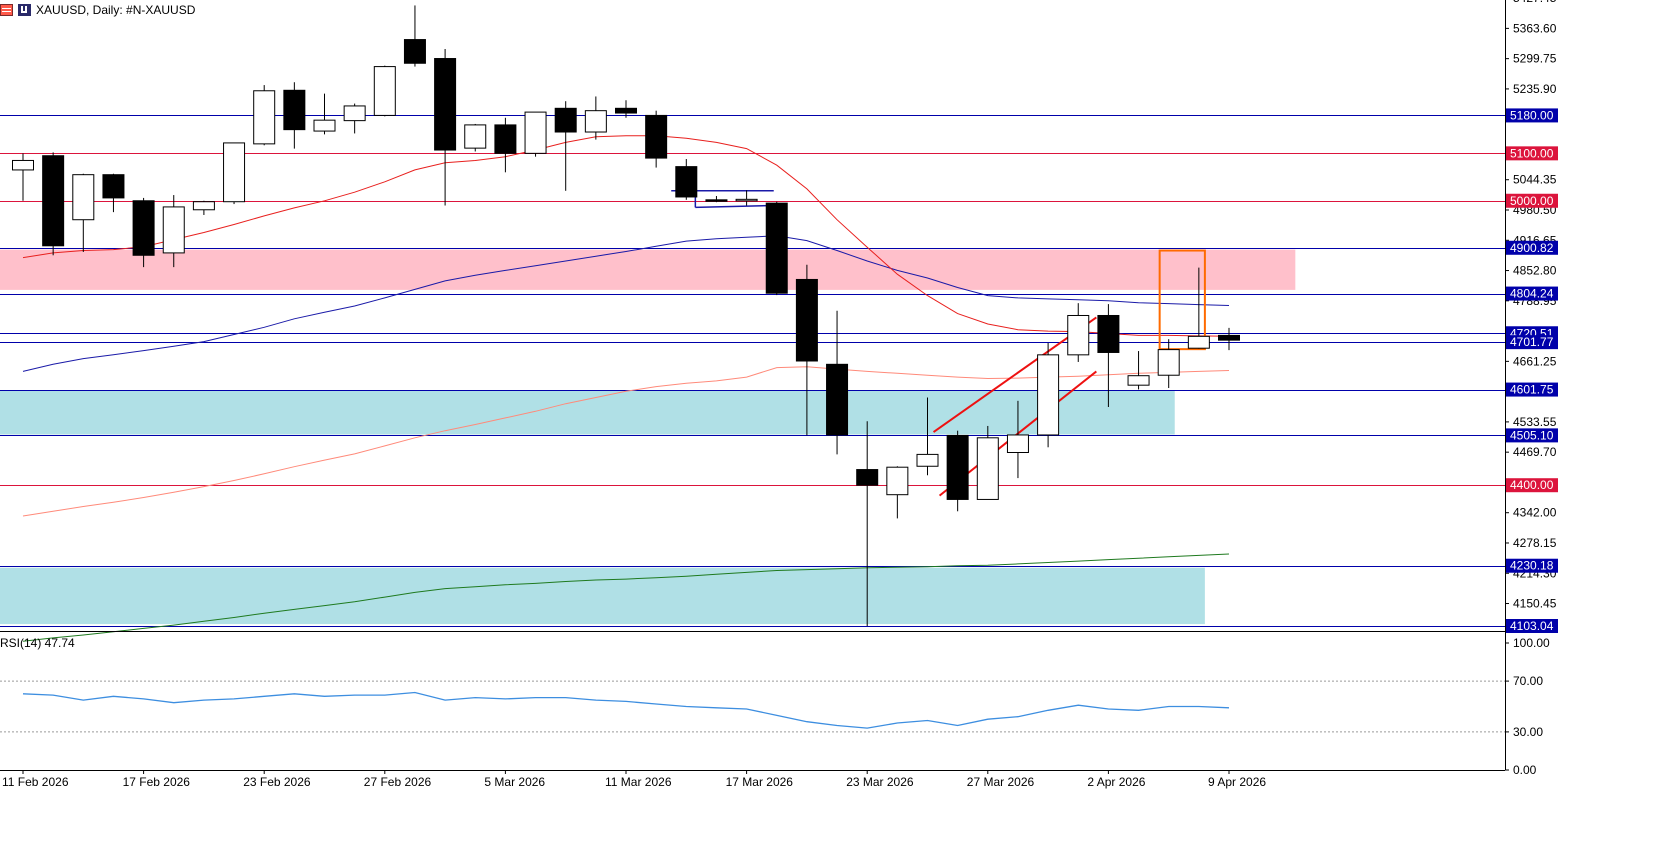 This screenshot has width=1680, height=846. What do you see at coordinates (938, 343) in the screenshot?
I see `drawings-layer` at bounding box center [938, 343].